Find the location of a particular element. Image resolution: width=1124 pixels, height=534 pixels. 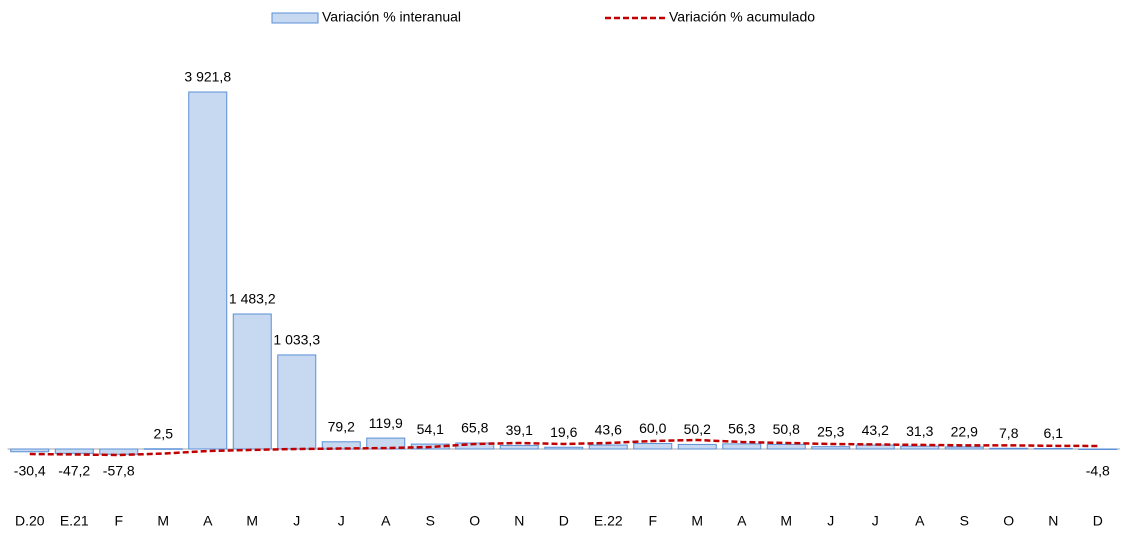

data-label: 65,8 is located at coordinates (474, 428).